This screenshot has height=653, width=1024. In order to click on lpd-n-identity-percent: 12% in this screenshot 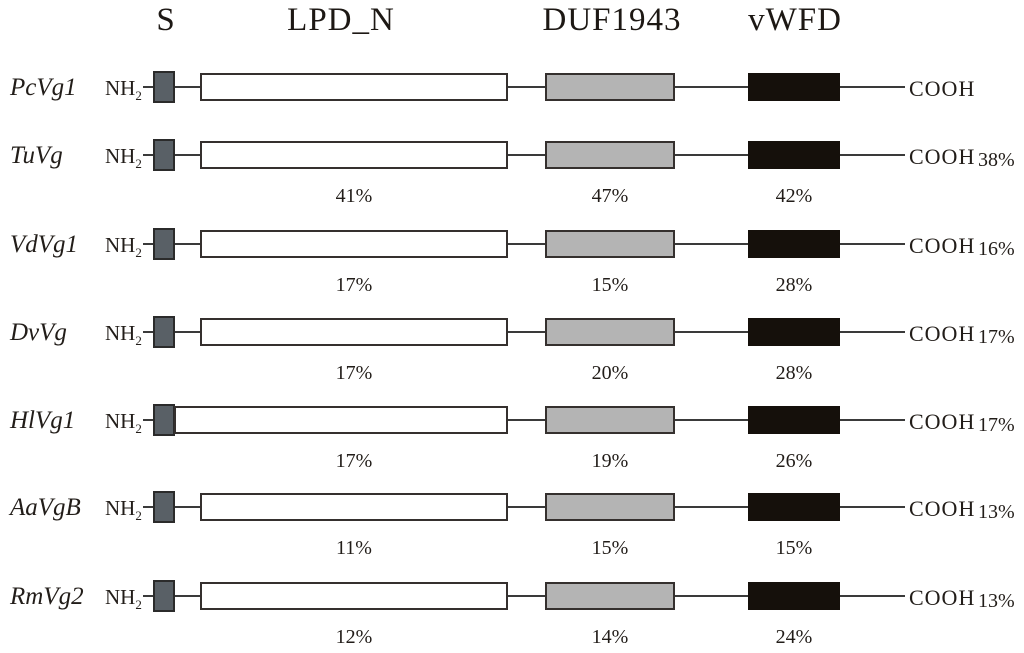, I will do `click(354, 637)`.